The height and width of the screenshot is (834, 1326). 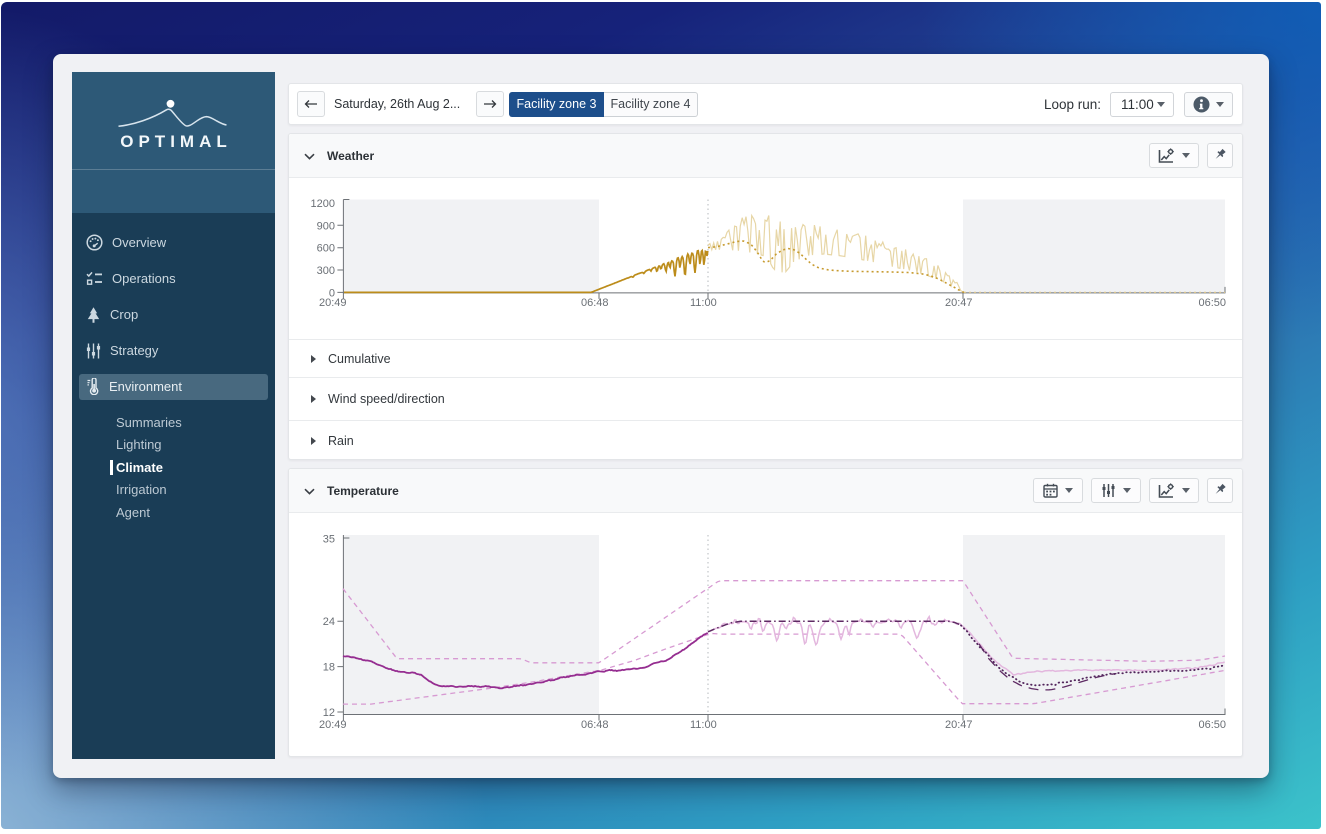 I want to click on svg-text: 1200, so click(x=323, y=204).